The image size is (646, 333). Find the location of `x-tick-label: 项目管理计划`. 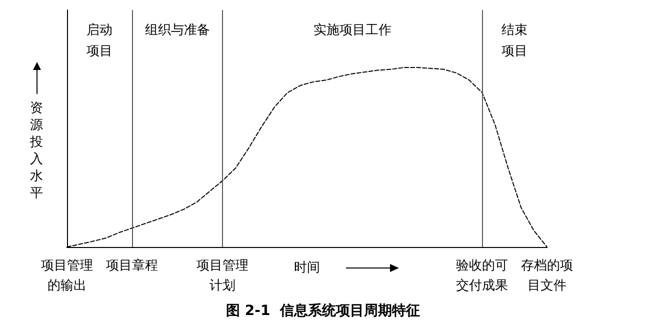

x-tick-label: 项目管理计划 is located at coordinates (222, 275).